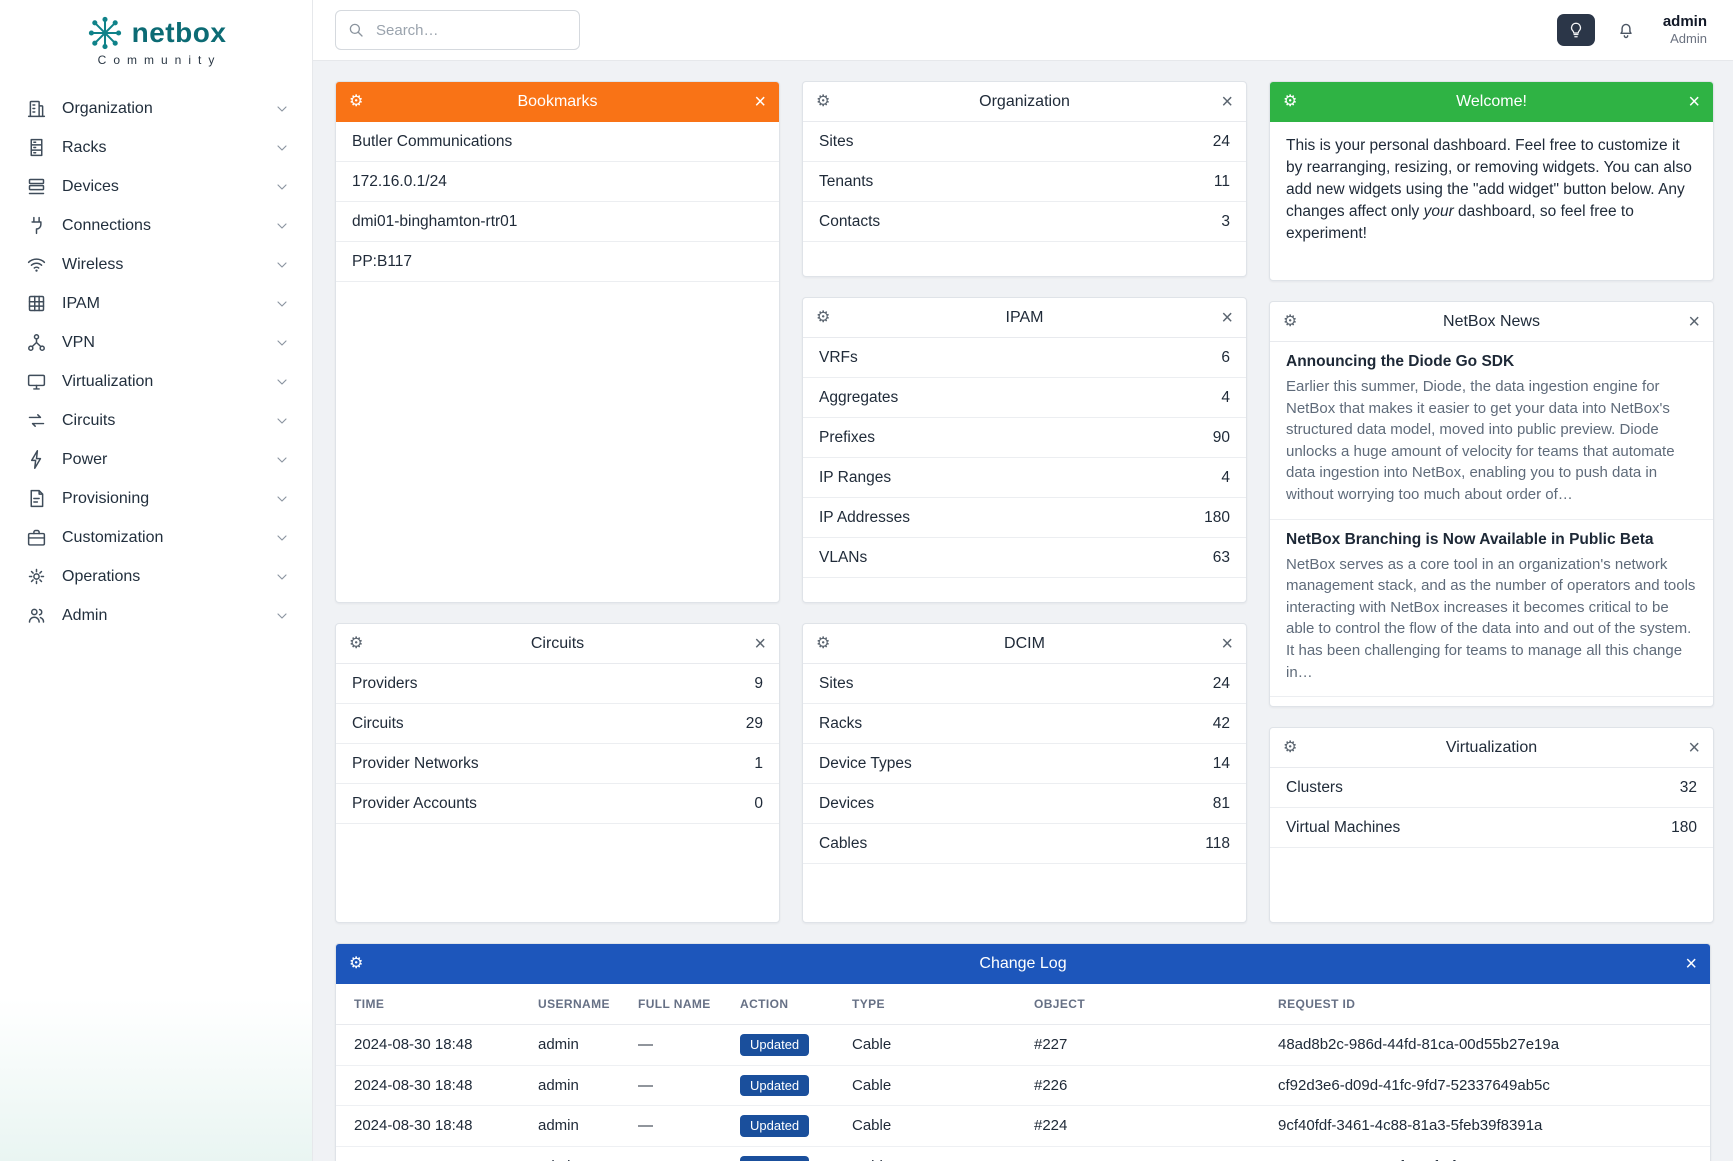 The height and width of the screenshot is (1161, 1733). I want to click on stat-label: Aggregates, so click(859, 397).